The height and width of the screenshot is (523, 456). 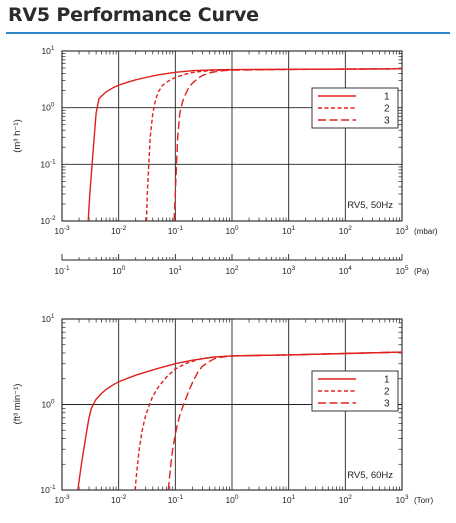 What do you see at coordinates (231, 270) in the screenshot?
I see `pa-tick-label: 10²` at bounding box center [231, 270].